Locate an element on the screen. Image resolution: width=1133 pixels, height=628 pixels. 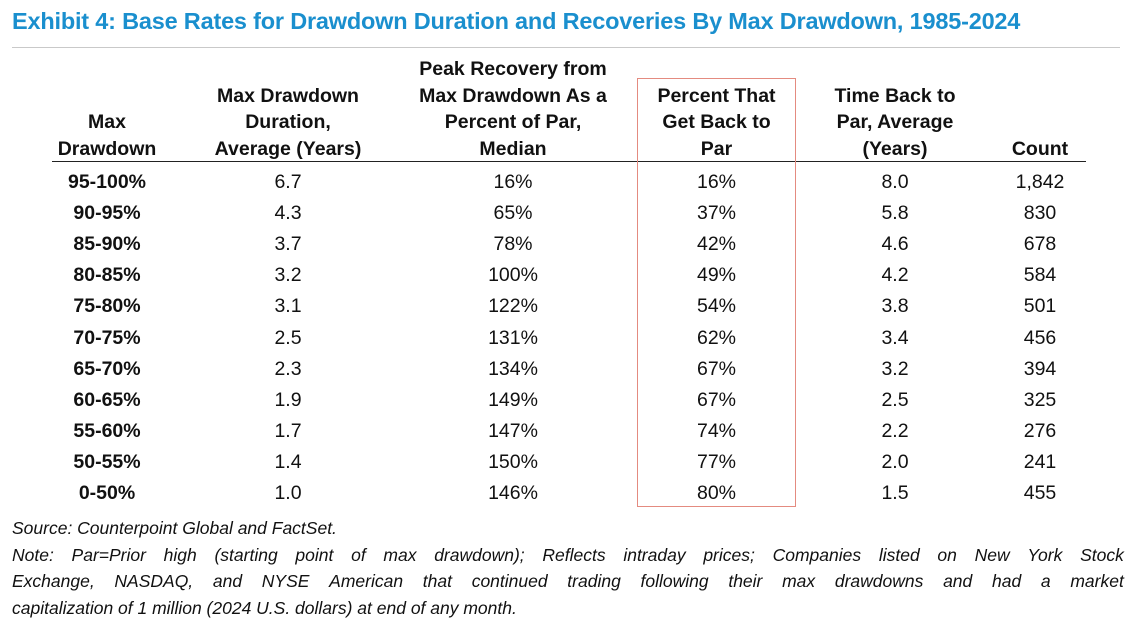
cell-max-drawdown: 60-65% is located at coordinates (107, 399).